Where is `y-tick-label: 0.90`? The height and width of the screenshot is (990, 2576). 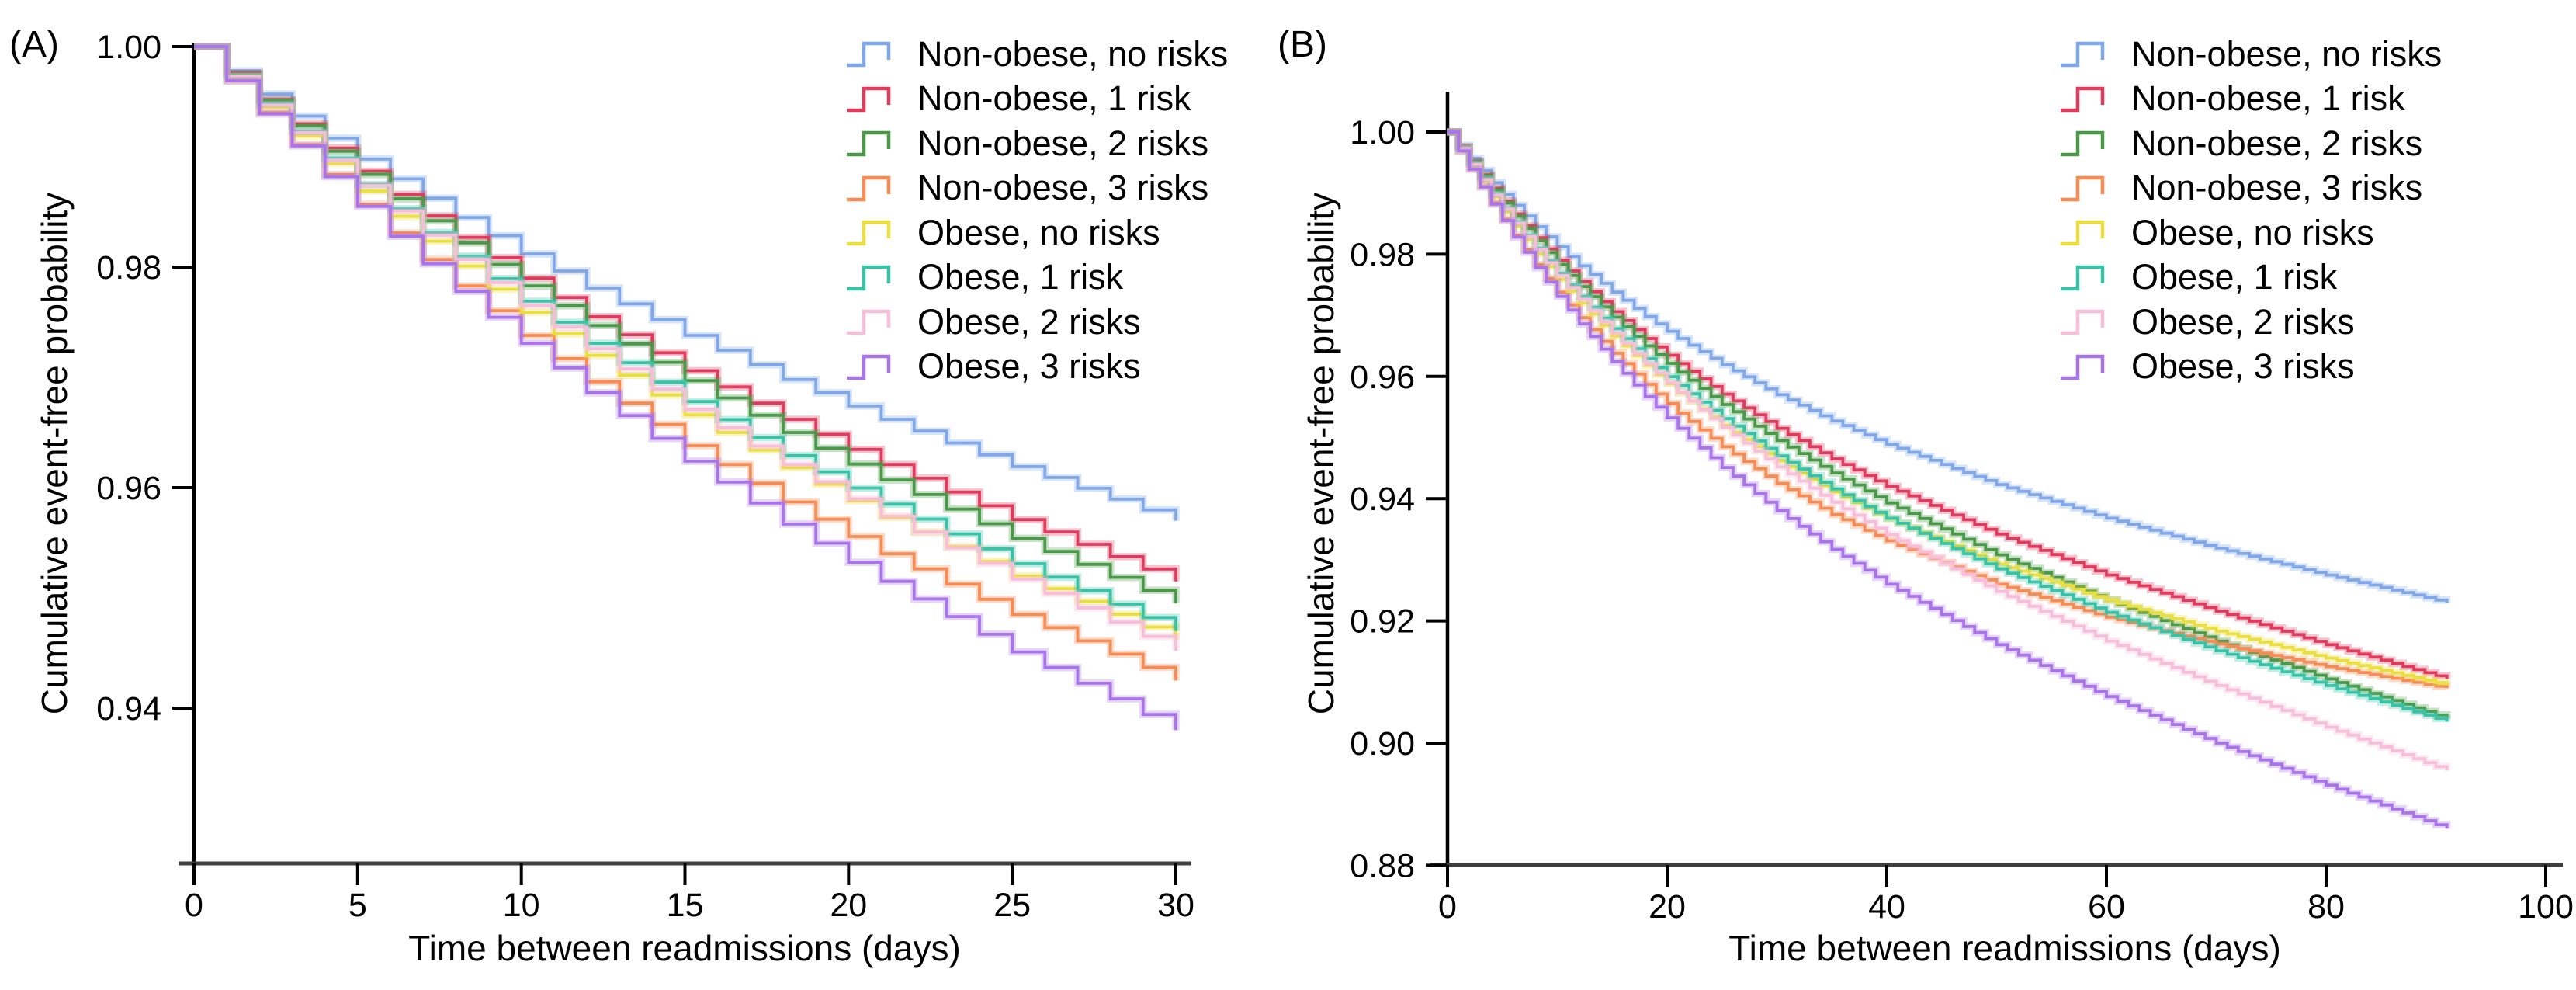
y-tick-label: 0.90 is located at coordinates (1382, 743).